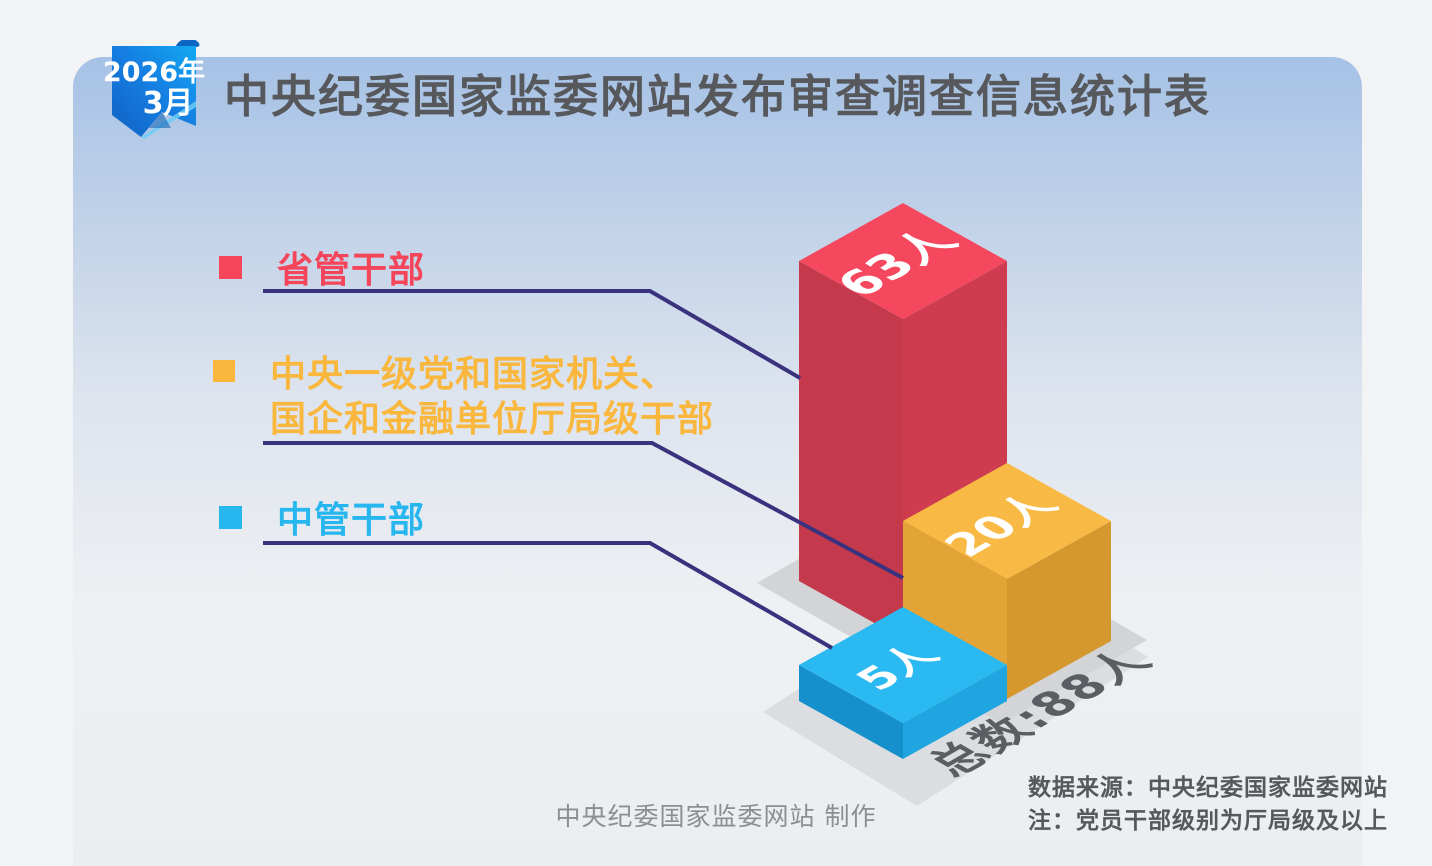 The height and width of the screenshot is (866, 1432). What do you see at coordinates (1208, 788) in the screenshot?
I see `footer-source: 数据来源：中央纪委国家监委网站` at bounding box center [1208, 788].